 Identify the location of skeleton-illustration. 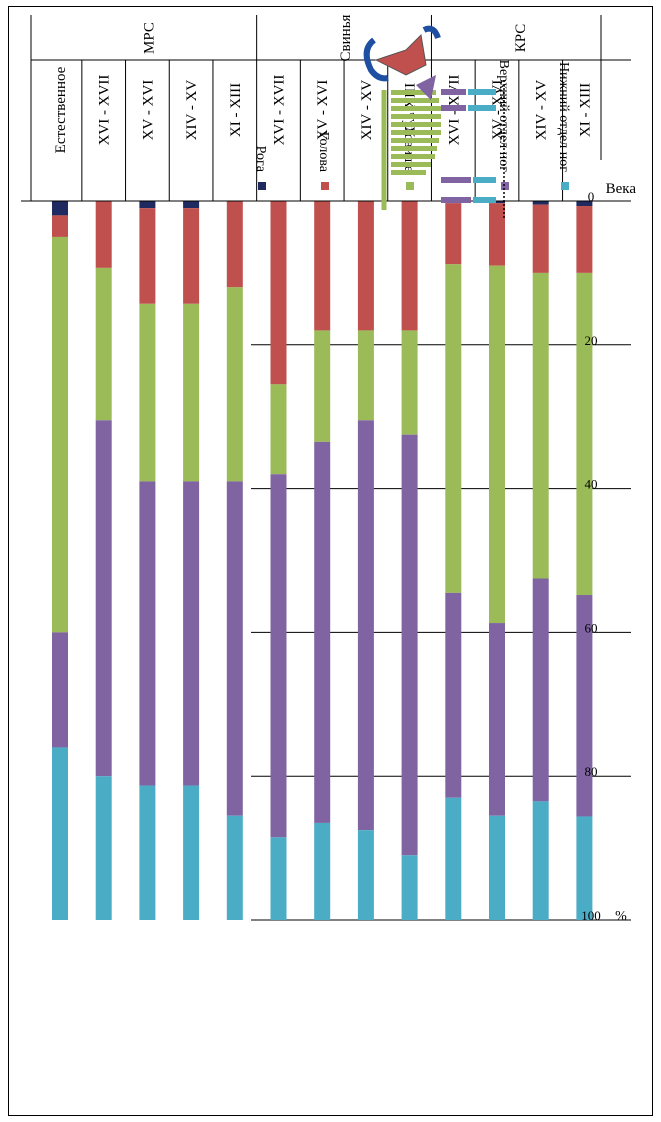
(434, 122).